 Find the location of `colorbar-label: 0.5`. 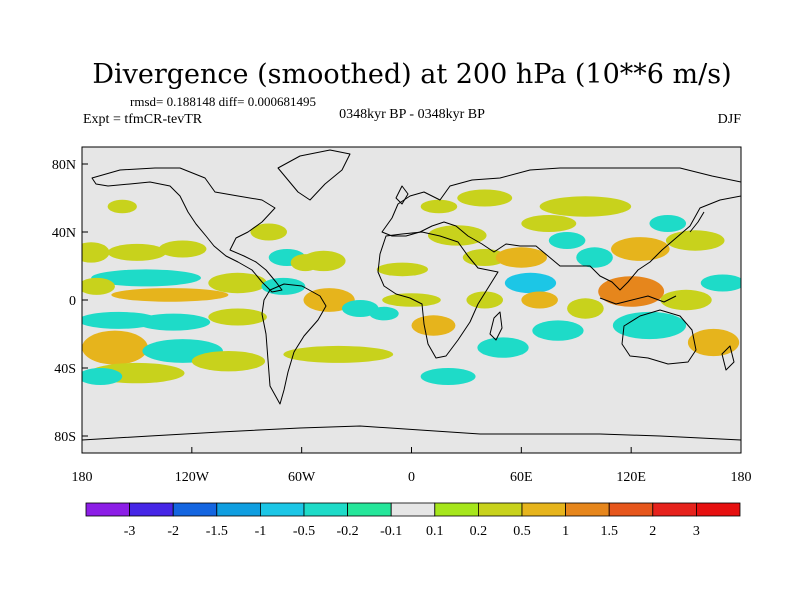

colorbar-label: 0.5 is located at coordinates (522, 531).